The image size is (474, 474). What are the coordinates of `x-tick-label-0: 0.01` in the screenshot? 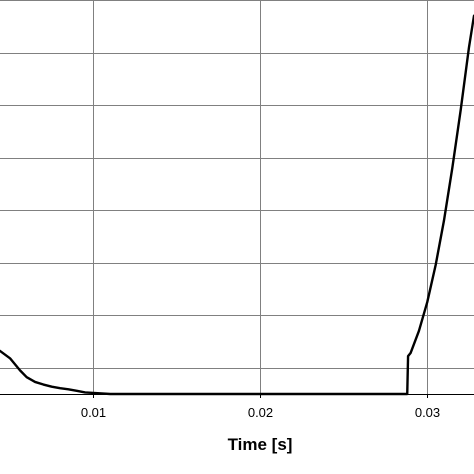 It's located at (93, 412).